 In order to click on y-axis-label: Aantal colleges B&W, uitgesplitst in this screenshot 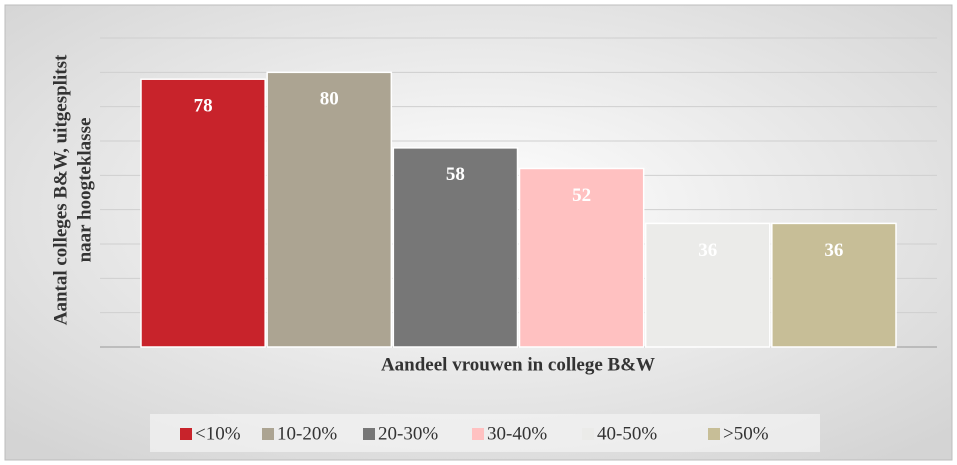, I will do `click(60, 189)`.